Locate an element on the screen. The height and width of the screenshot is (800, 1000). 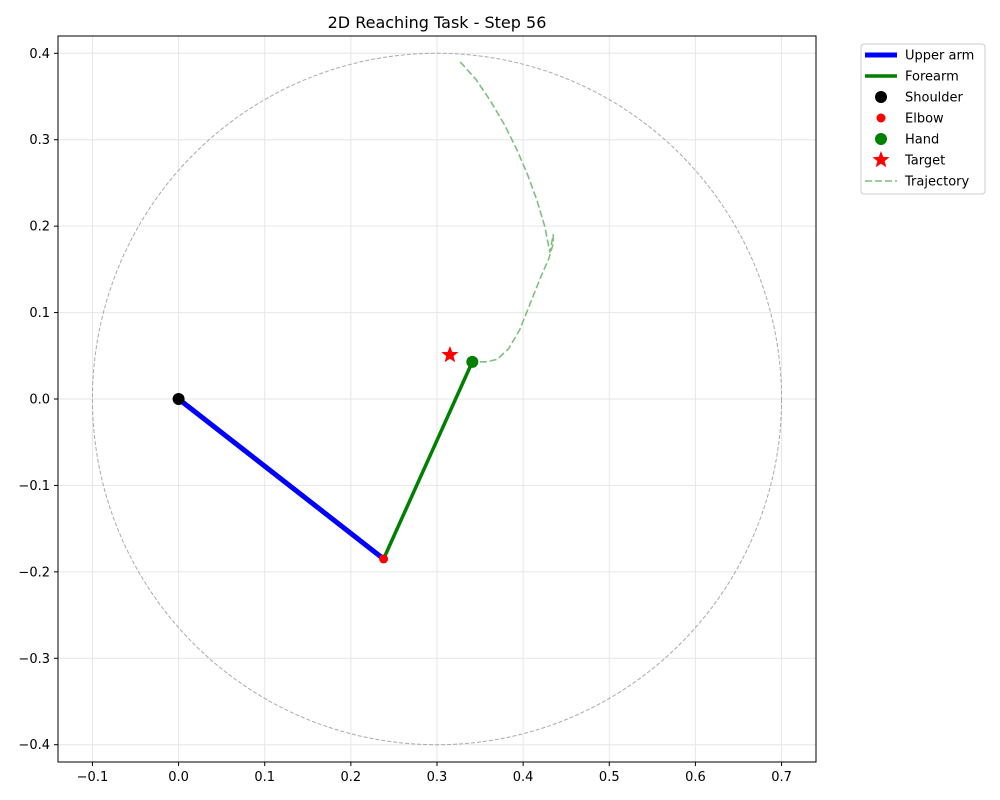
y-tick-label: −0.1 is located at coordinates (34, 486).